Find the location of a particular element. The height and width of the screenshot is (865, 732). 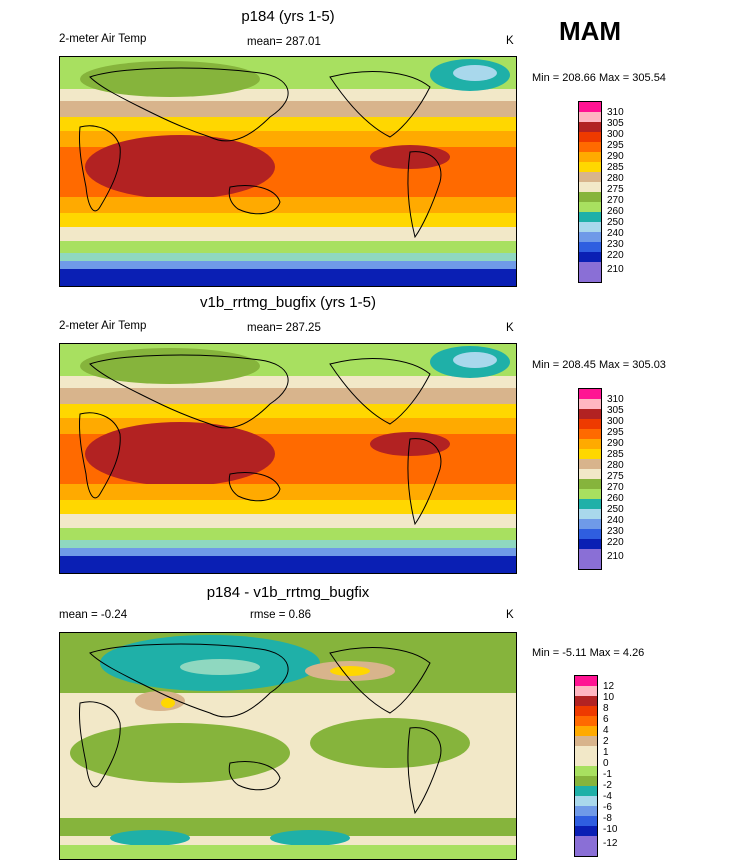

panel3-coast-north-america is located at coordinates (380, 680).